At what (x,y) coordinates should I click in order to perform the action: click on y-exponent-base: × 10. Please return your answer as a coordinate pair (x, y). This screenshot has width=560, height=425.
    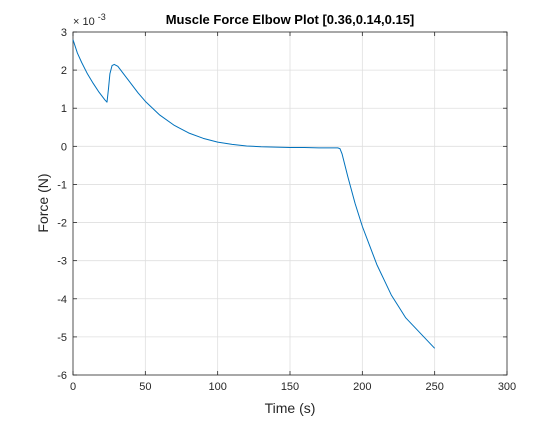
    Looking at the image, I should click on (84, 22).